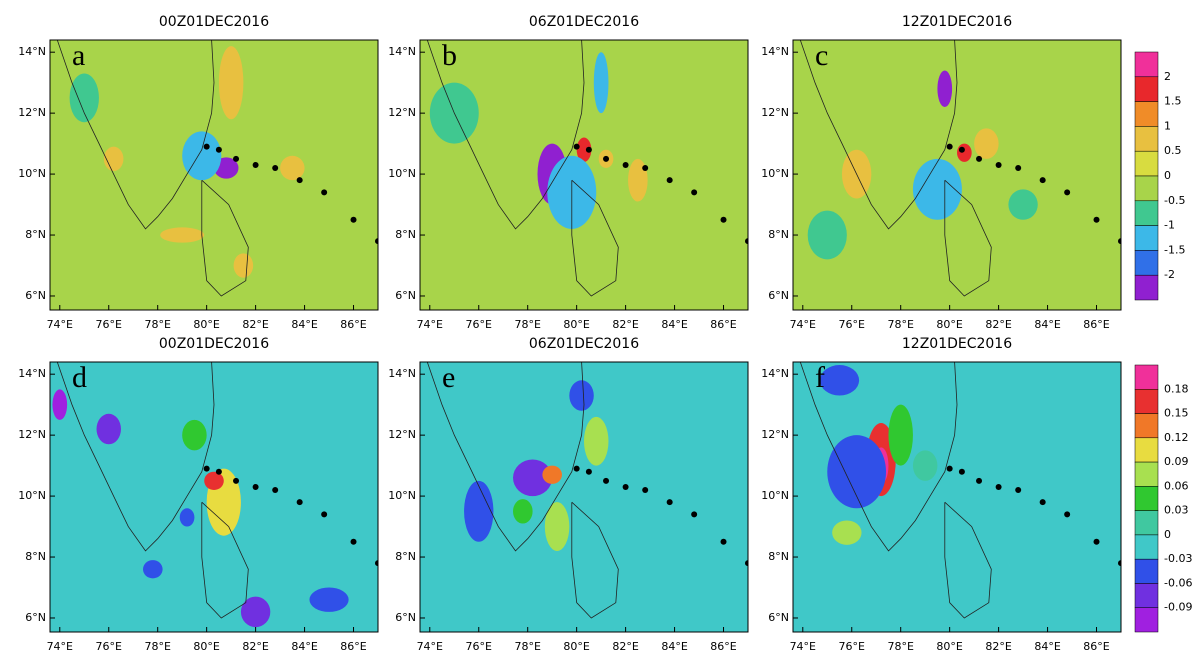 This screenshot has height=667, width=1200. I want to click on panel-letter: c, so click(821, 55).